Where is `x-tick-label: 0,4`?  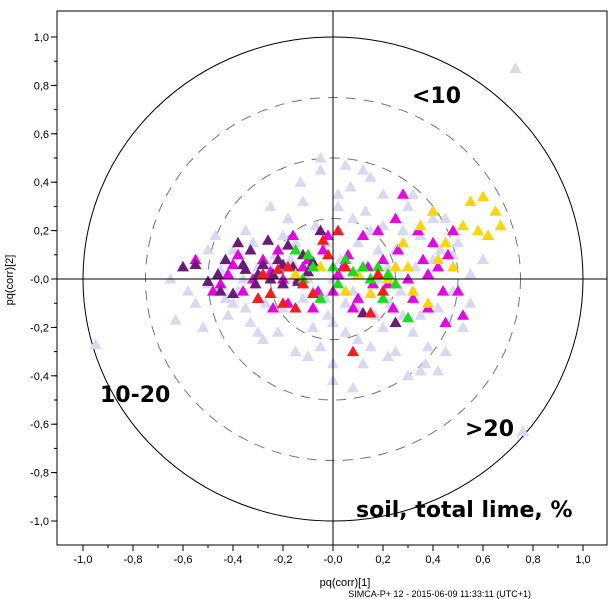 x-tick-label: 0,4 is located at coordinates (432, 560).